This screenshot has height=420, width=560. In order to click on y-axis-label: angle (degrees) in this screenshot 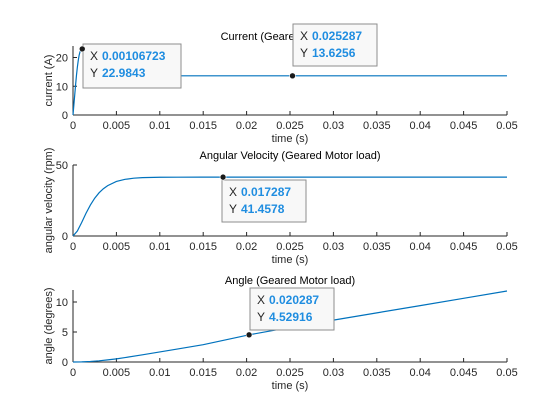, I will do `click(49, 325)`.